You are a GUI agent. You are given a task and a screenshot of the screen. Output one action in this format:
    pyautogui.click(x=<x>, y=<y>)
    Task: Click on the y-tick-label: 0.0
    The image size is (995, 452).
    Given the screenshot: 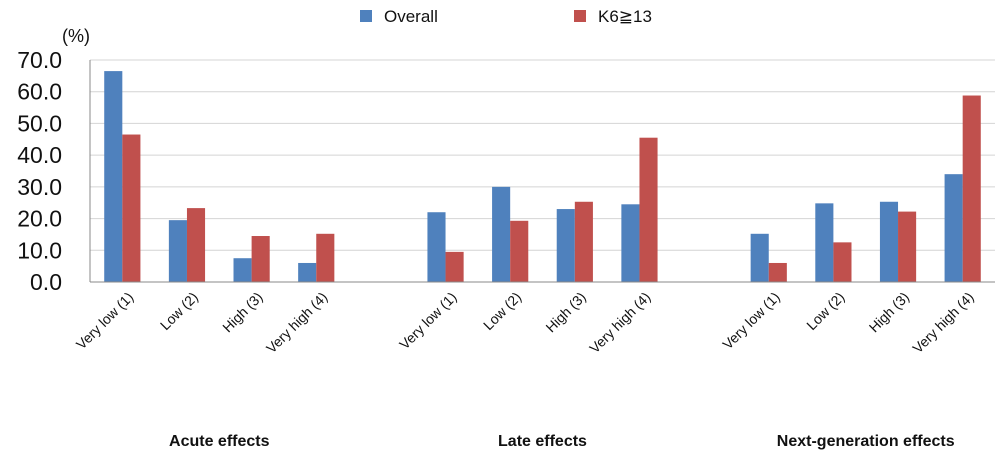 What is the action you would take?
    pyautogui.click(x=46, y=282)
    